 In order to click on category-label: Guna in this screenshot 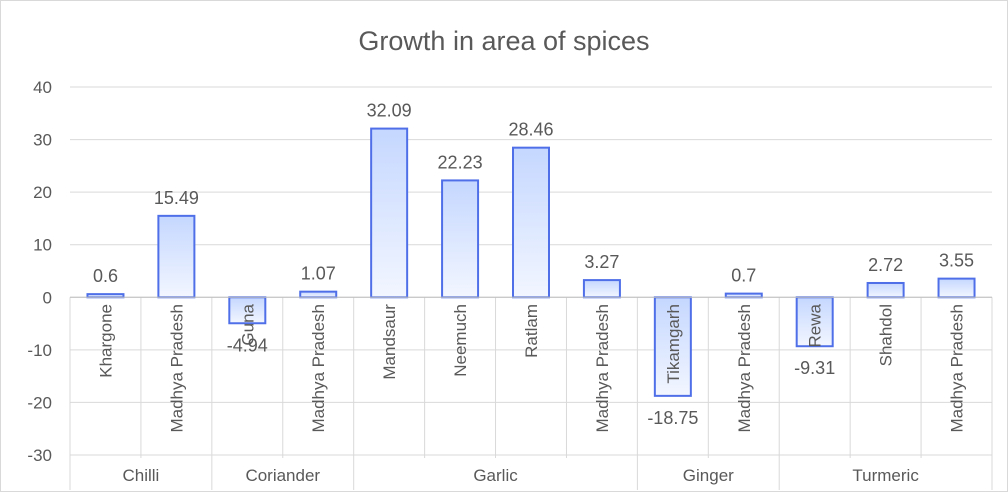, I will do `click(247, 324)`.